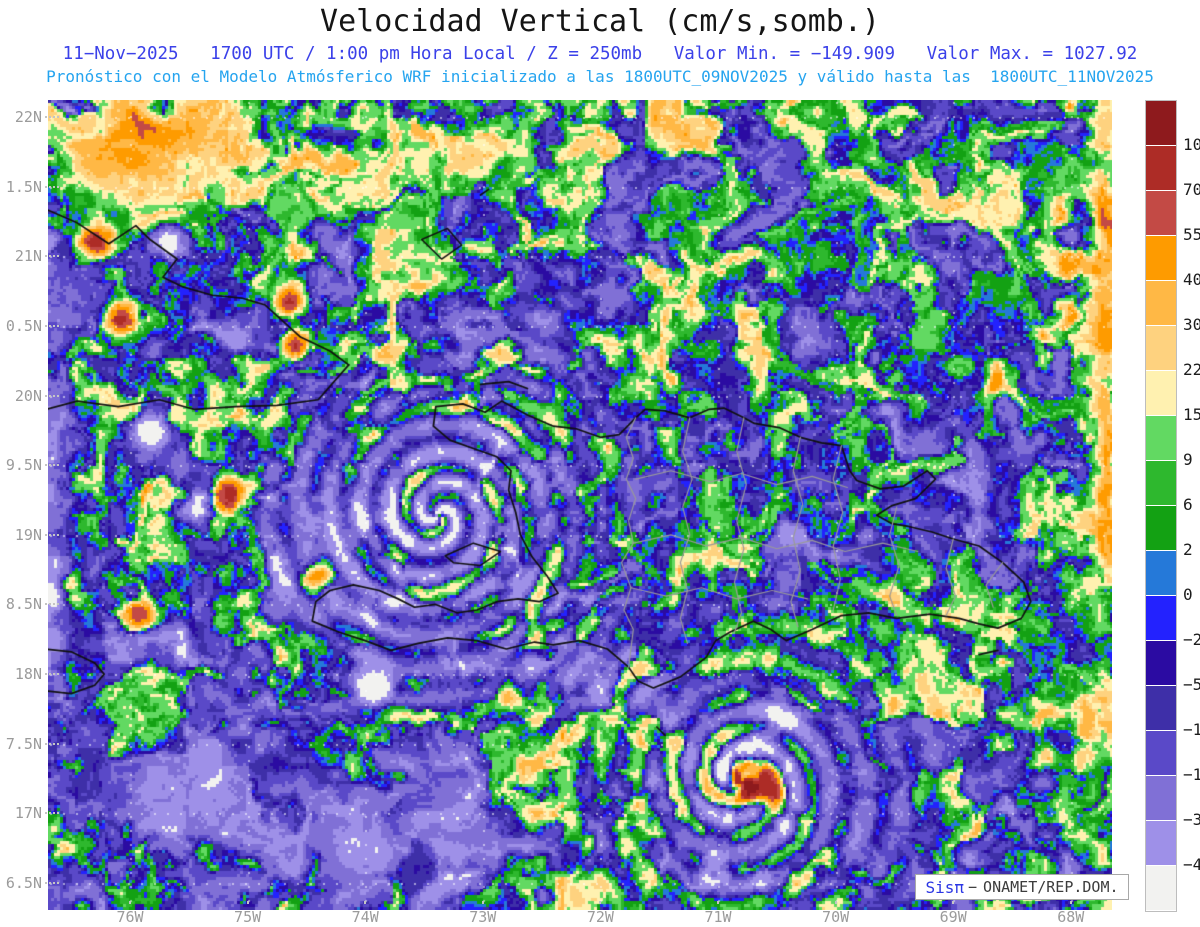 Image resolution: width=1200 pixels, height=927 pixels. What do you see at coordinates (23, 186) in the screenshot?
I see `y-tick-label: 1.5N` at bounding box center [23, 186].